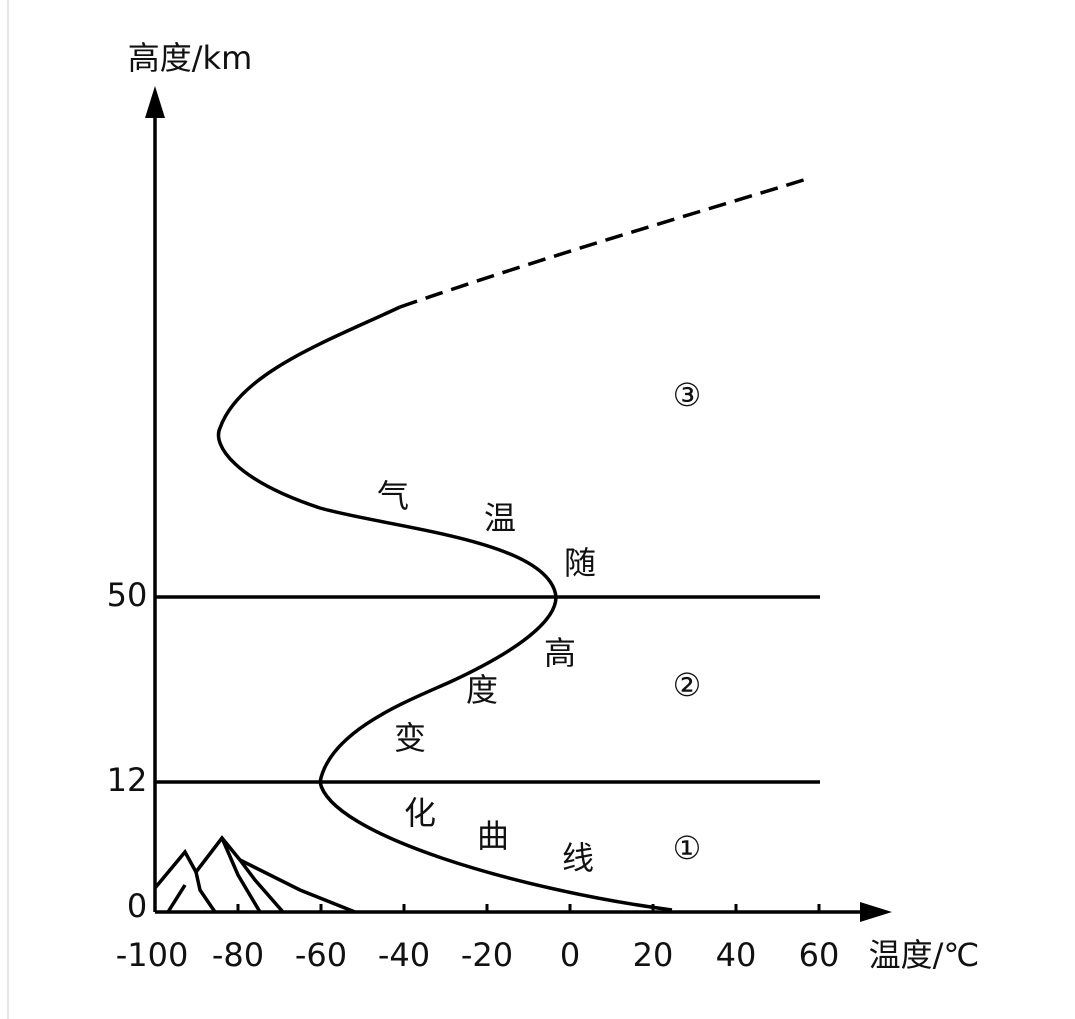 The image size is (1075, 1019). Describe the element at coordinates (487, 955) in the screenshot. I see `x-tick-label: -20` at that location.